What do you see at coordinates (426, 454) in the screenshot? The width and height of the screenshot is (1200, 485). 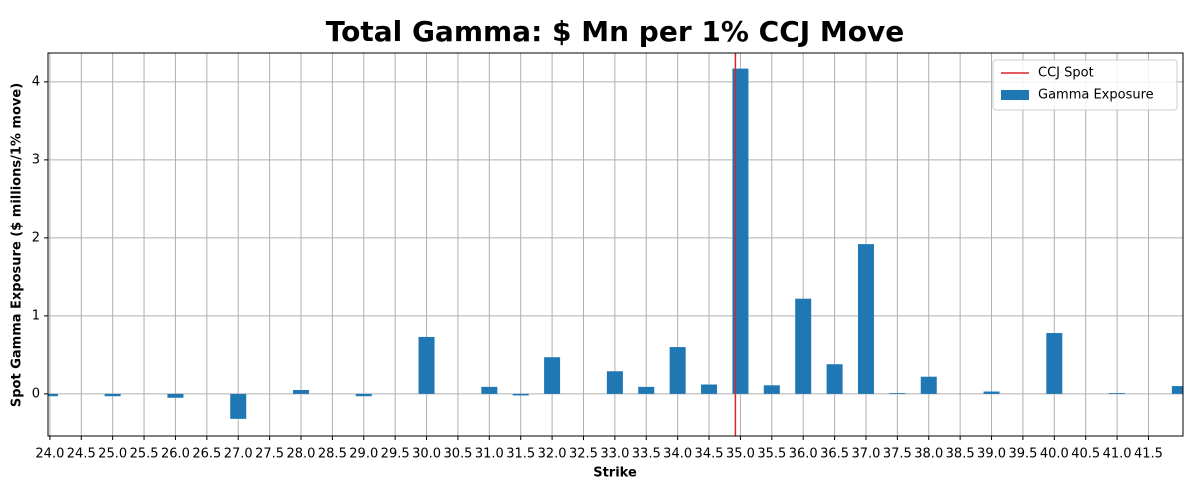 I see `x-tick-label: 30.0` at bounding box center [426, 454].